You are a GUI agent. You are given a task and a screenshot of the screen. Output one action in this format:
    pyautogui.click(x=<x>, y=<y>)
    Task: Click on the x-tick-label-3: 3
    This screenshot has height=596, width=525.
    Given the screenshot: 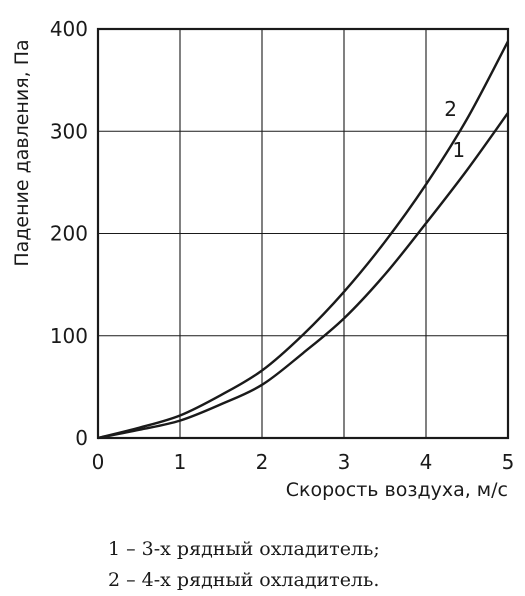 What is the action you would take?
    pyautogui.click(x=344, y=462)
    